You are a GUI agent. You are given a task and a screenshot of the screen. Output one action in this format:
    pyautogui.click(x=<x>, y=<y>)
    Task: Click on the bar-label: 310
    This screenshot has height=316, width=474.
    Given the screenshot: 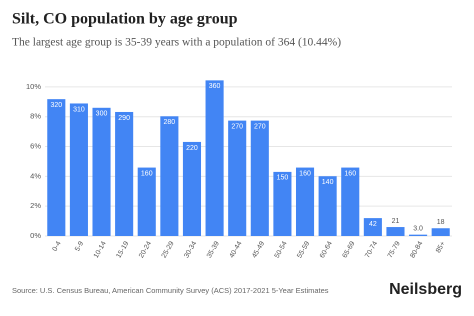 What is the action you would take?
    pyautogui.click(x=79, y=109)
    